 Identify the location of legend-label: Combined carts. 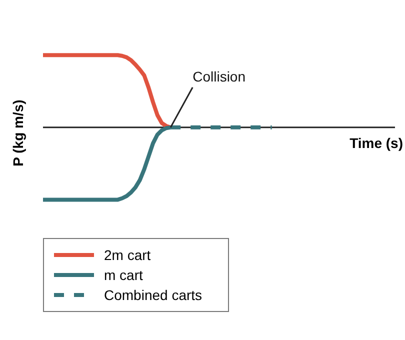
(153, 295).